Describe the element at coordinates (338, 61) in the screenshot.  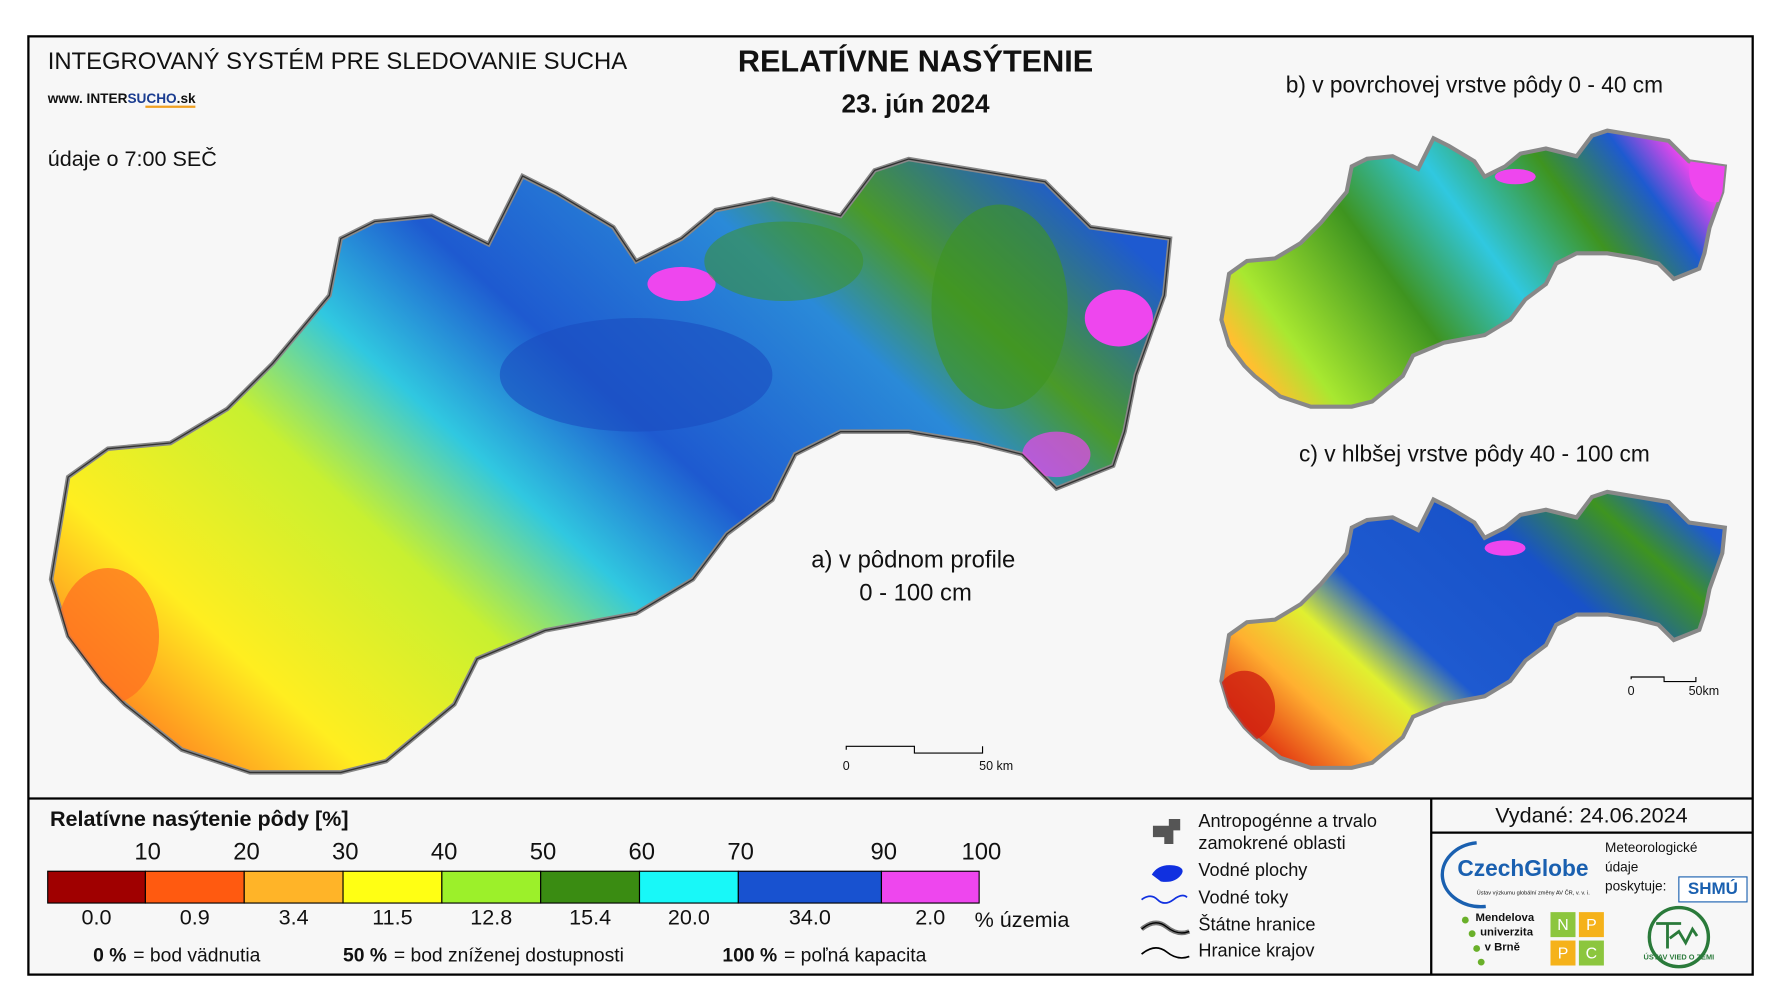
I see `system-name: INTEGROVANÝ SYSTÉM PRE SLEDOVANIE SUCHA` at that location.